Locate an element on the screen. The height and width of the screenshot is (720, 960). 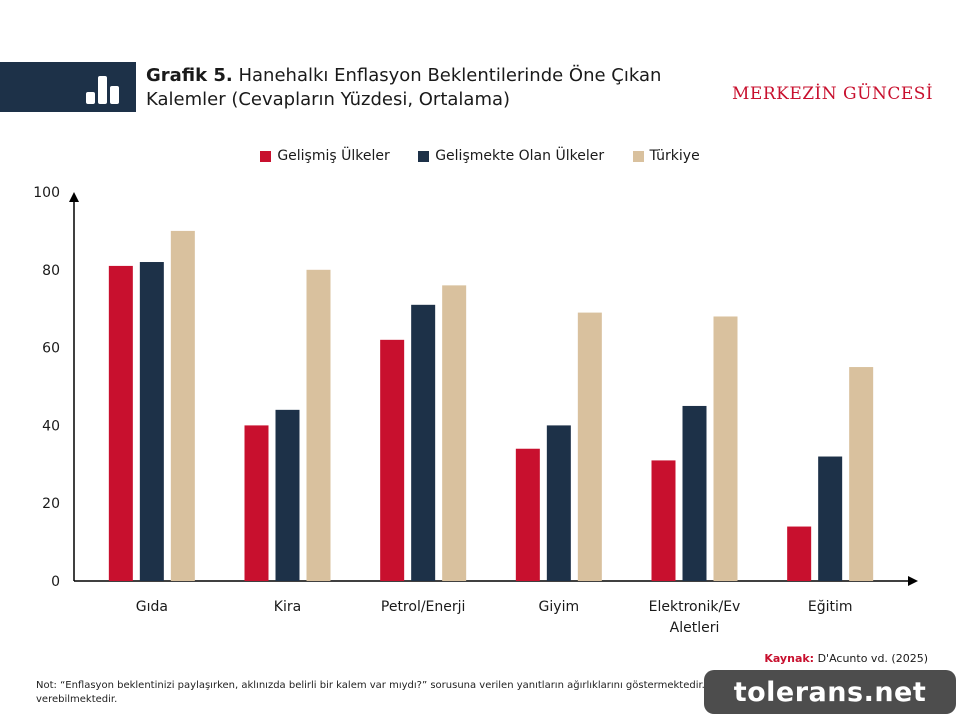
y-axis-arrow is located at coordinates (74, 197).